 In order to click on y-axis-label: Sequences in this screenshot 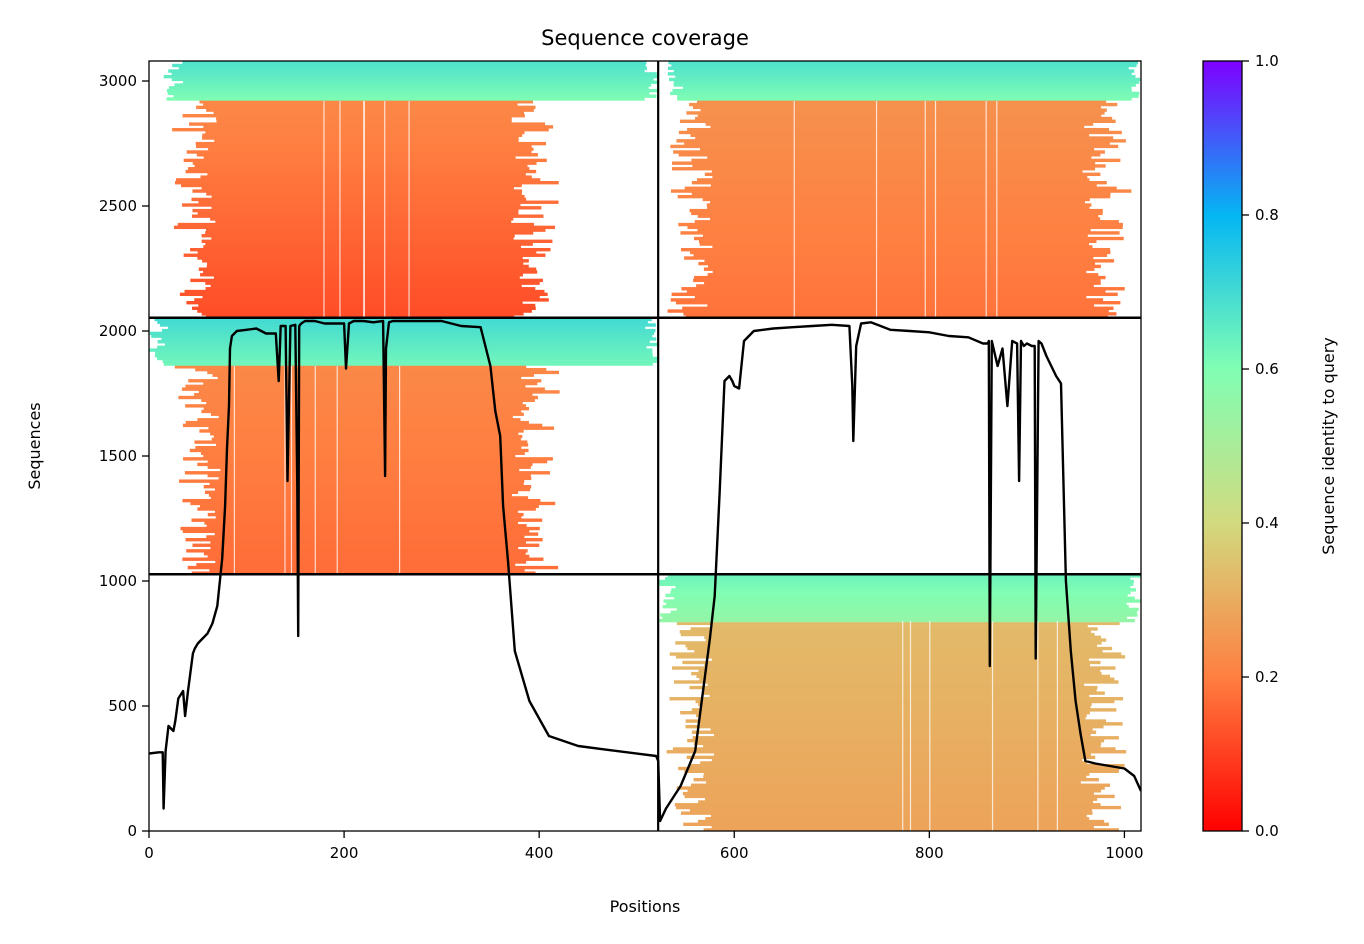, I will do `click(34, 445)`.